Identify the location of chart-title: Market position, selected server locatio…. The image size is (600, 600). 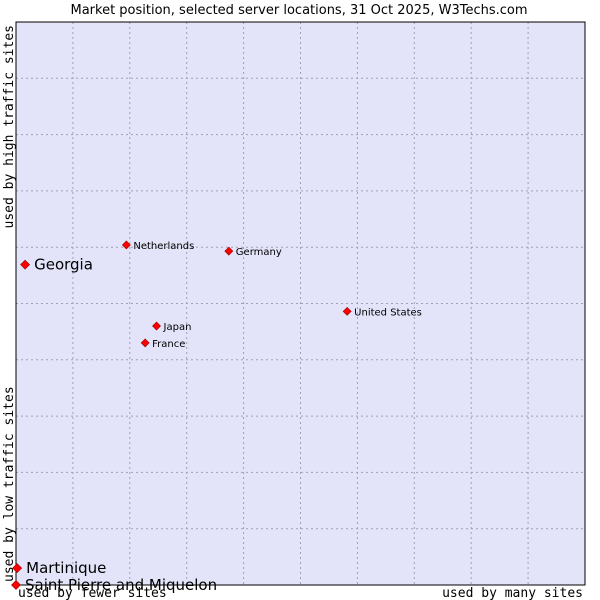
(298, 10).